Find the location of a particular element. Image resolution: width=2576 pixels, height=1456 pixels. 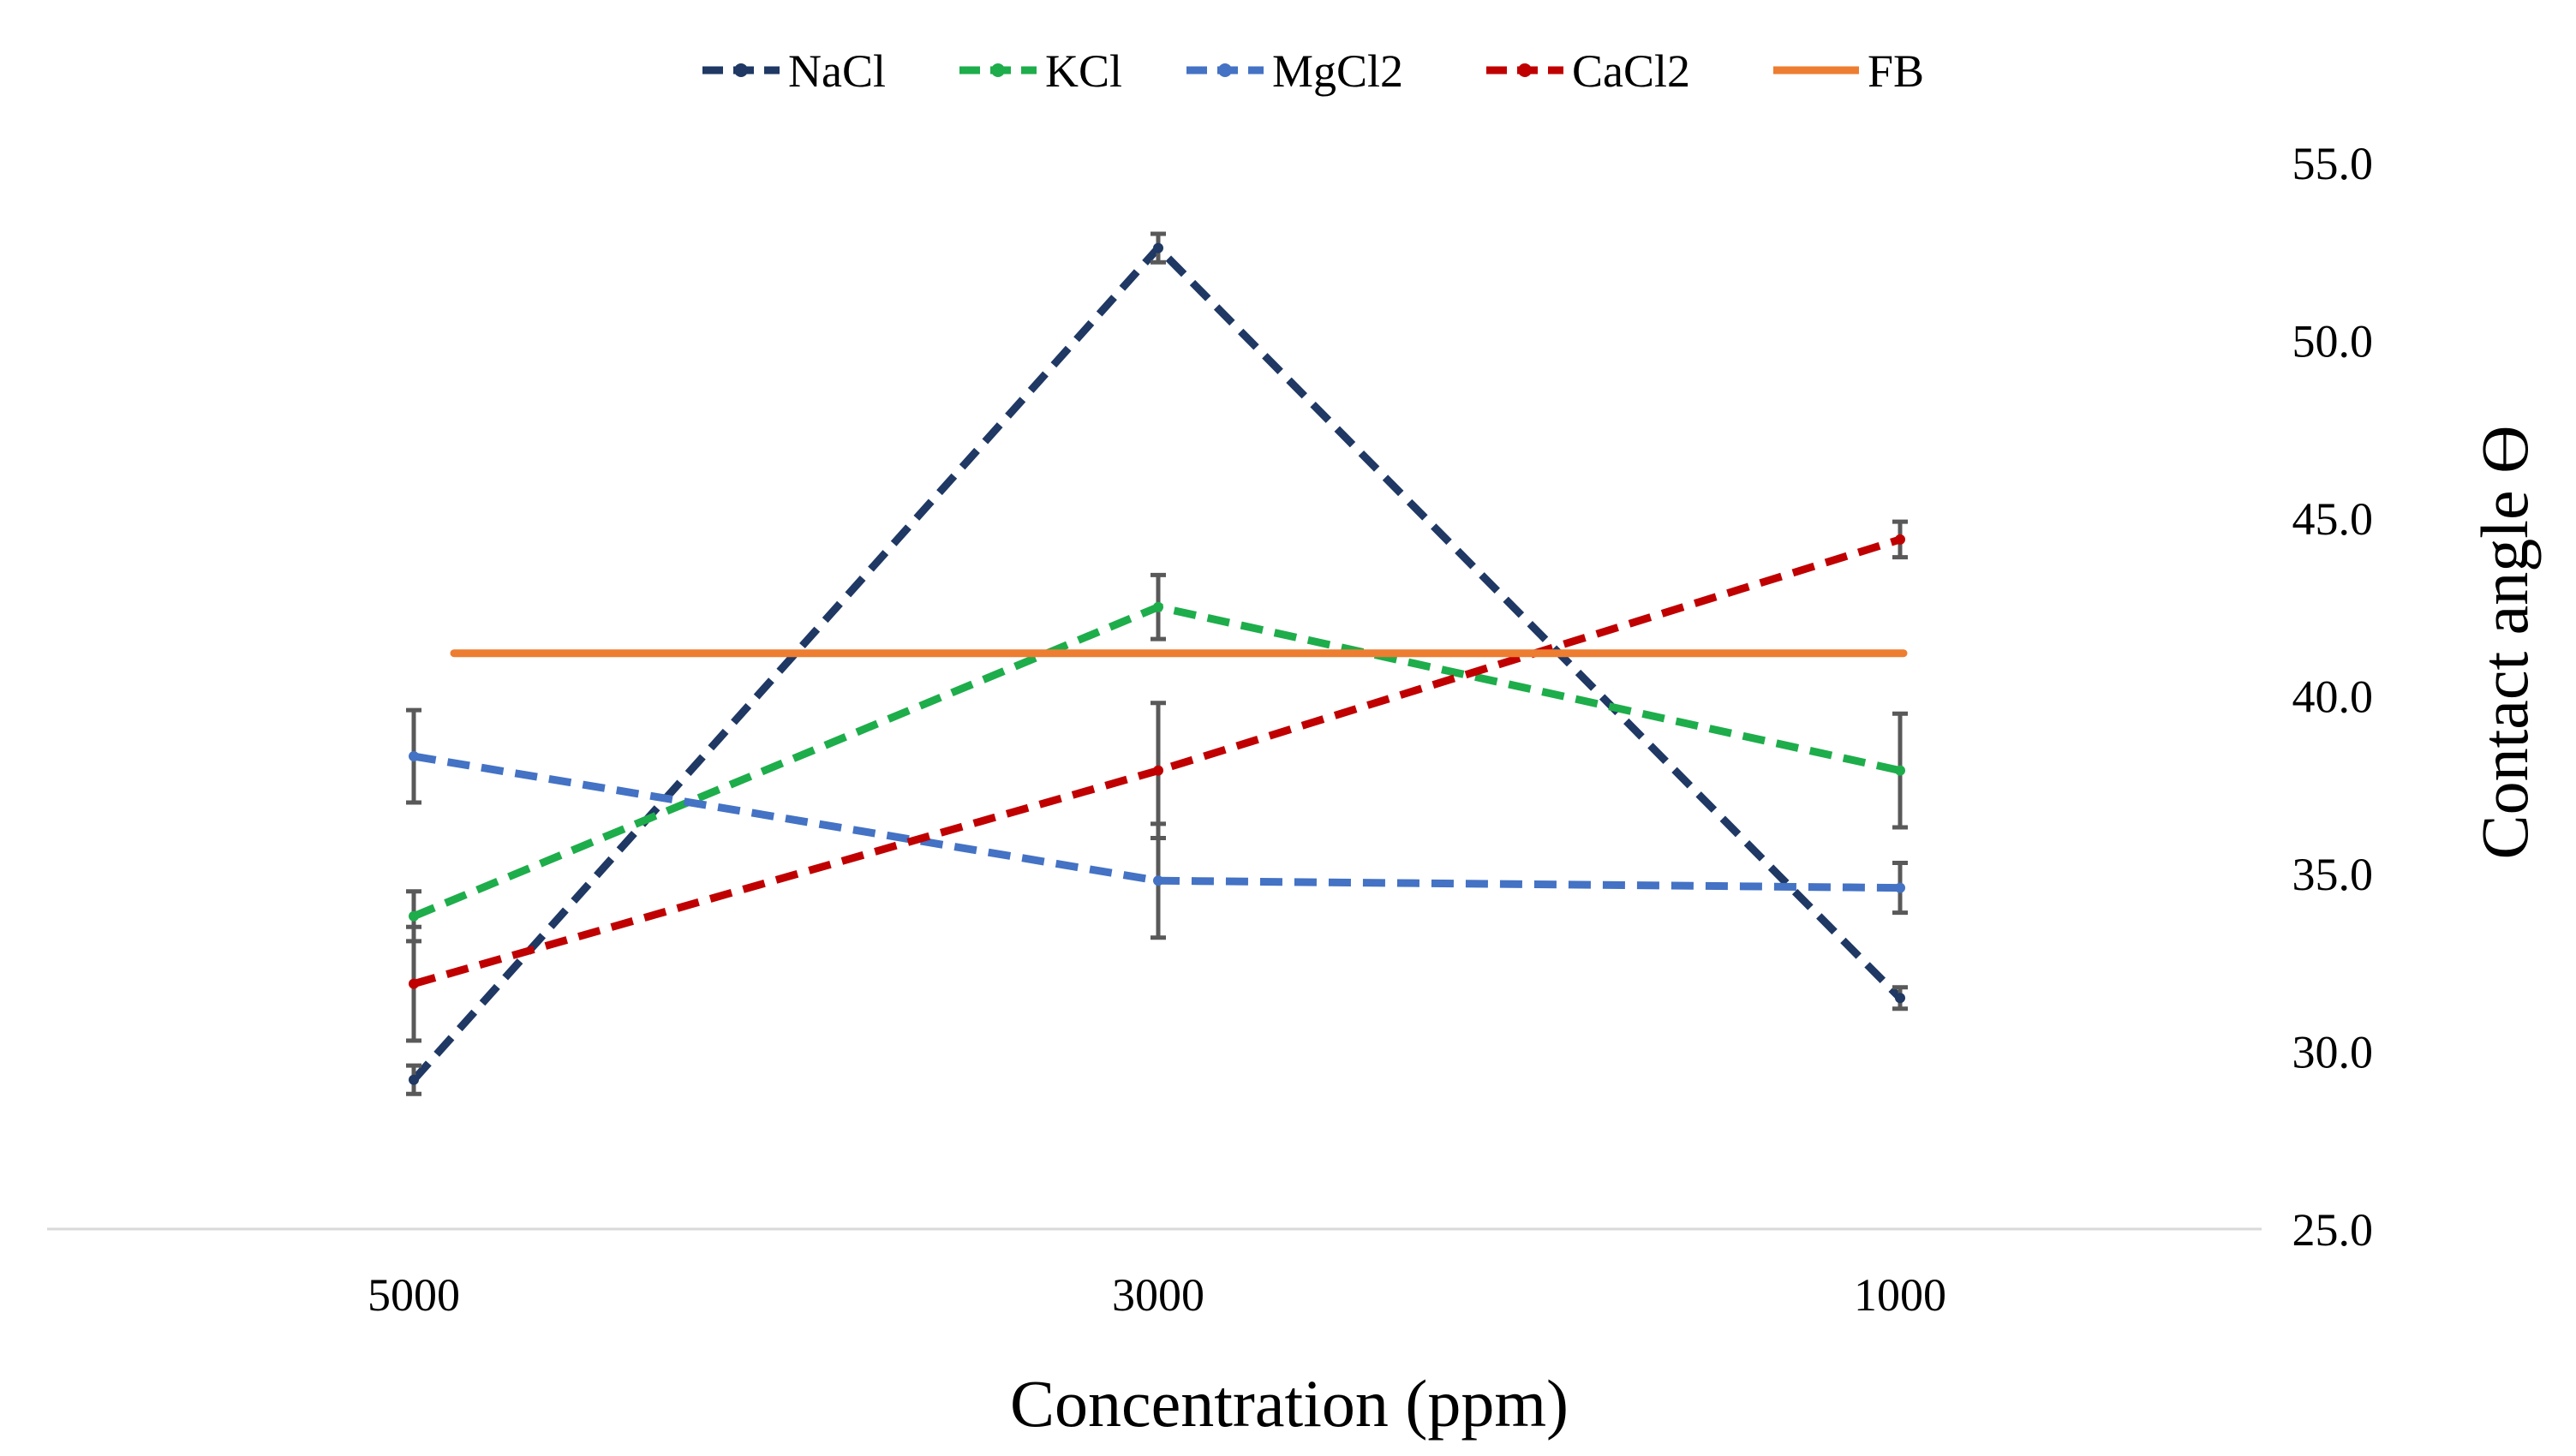

y-tick-label: 40.0 is located at coordinates (2333, 697).